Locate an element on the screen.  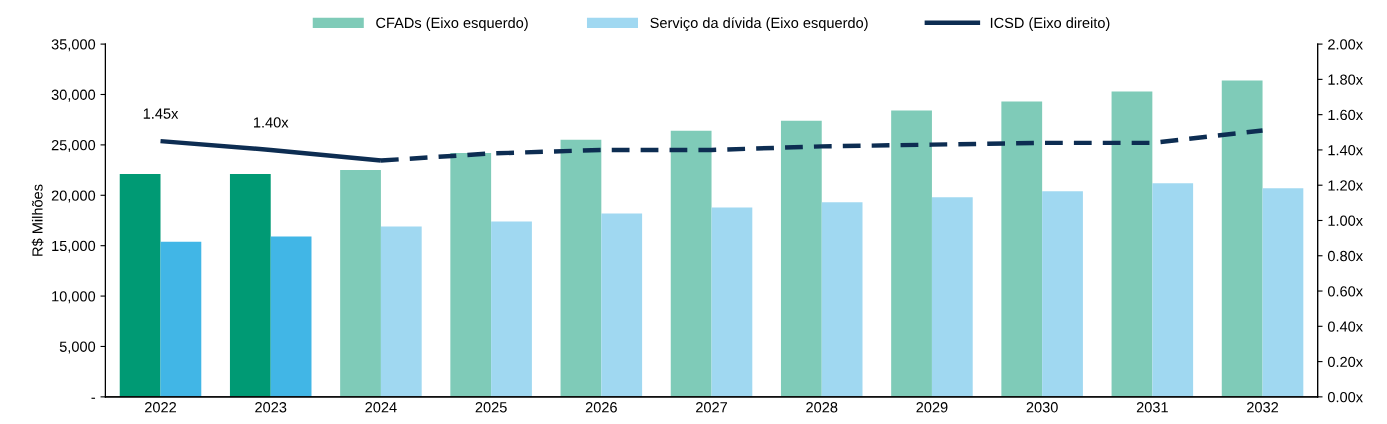
data-label: 1.40x is located at coordinates (271, 122).